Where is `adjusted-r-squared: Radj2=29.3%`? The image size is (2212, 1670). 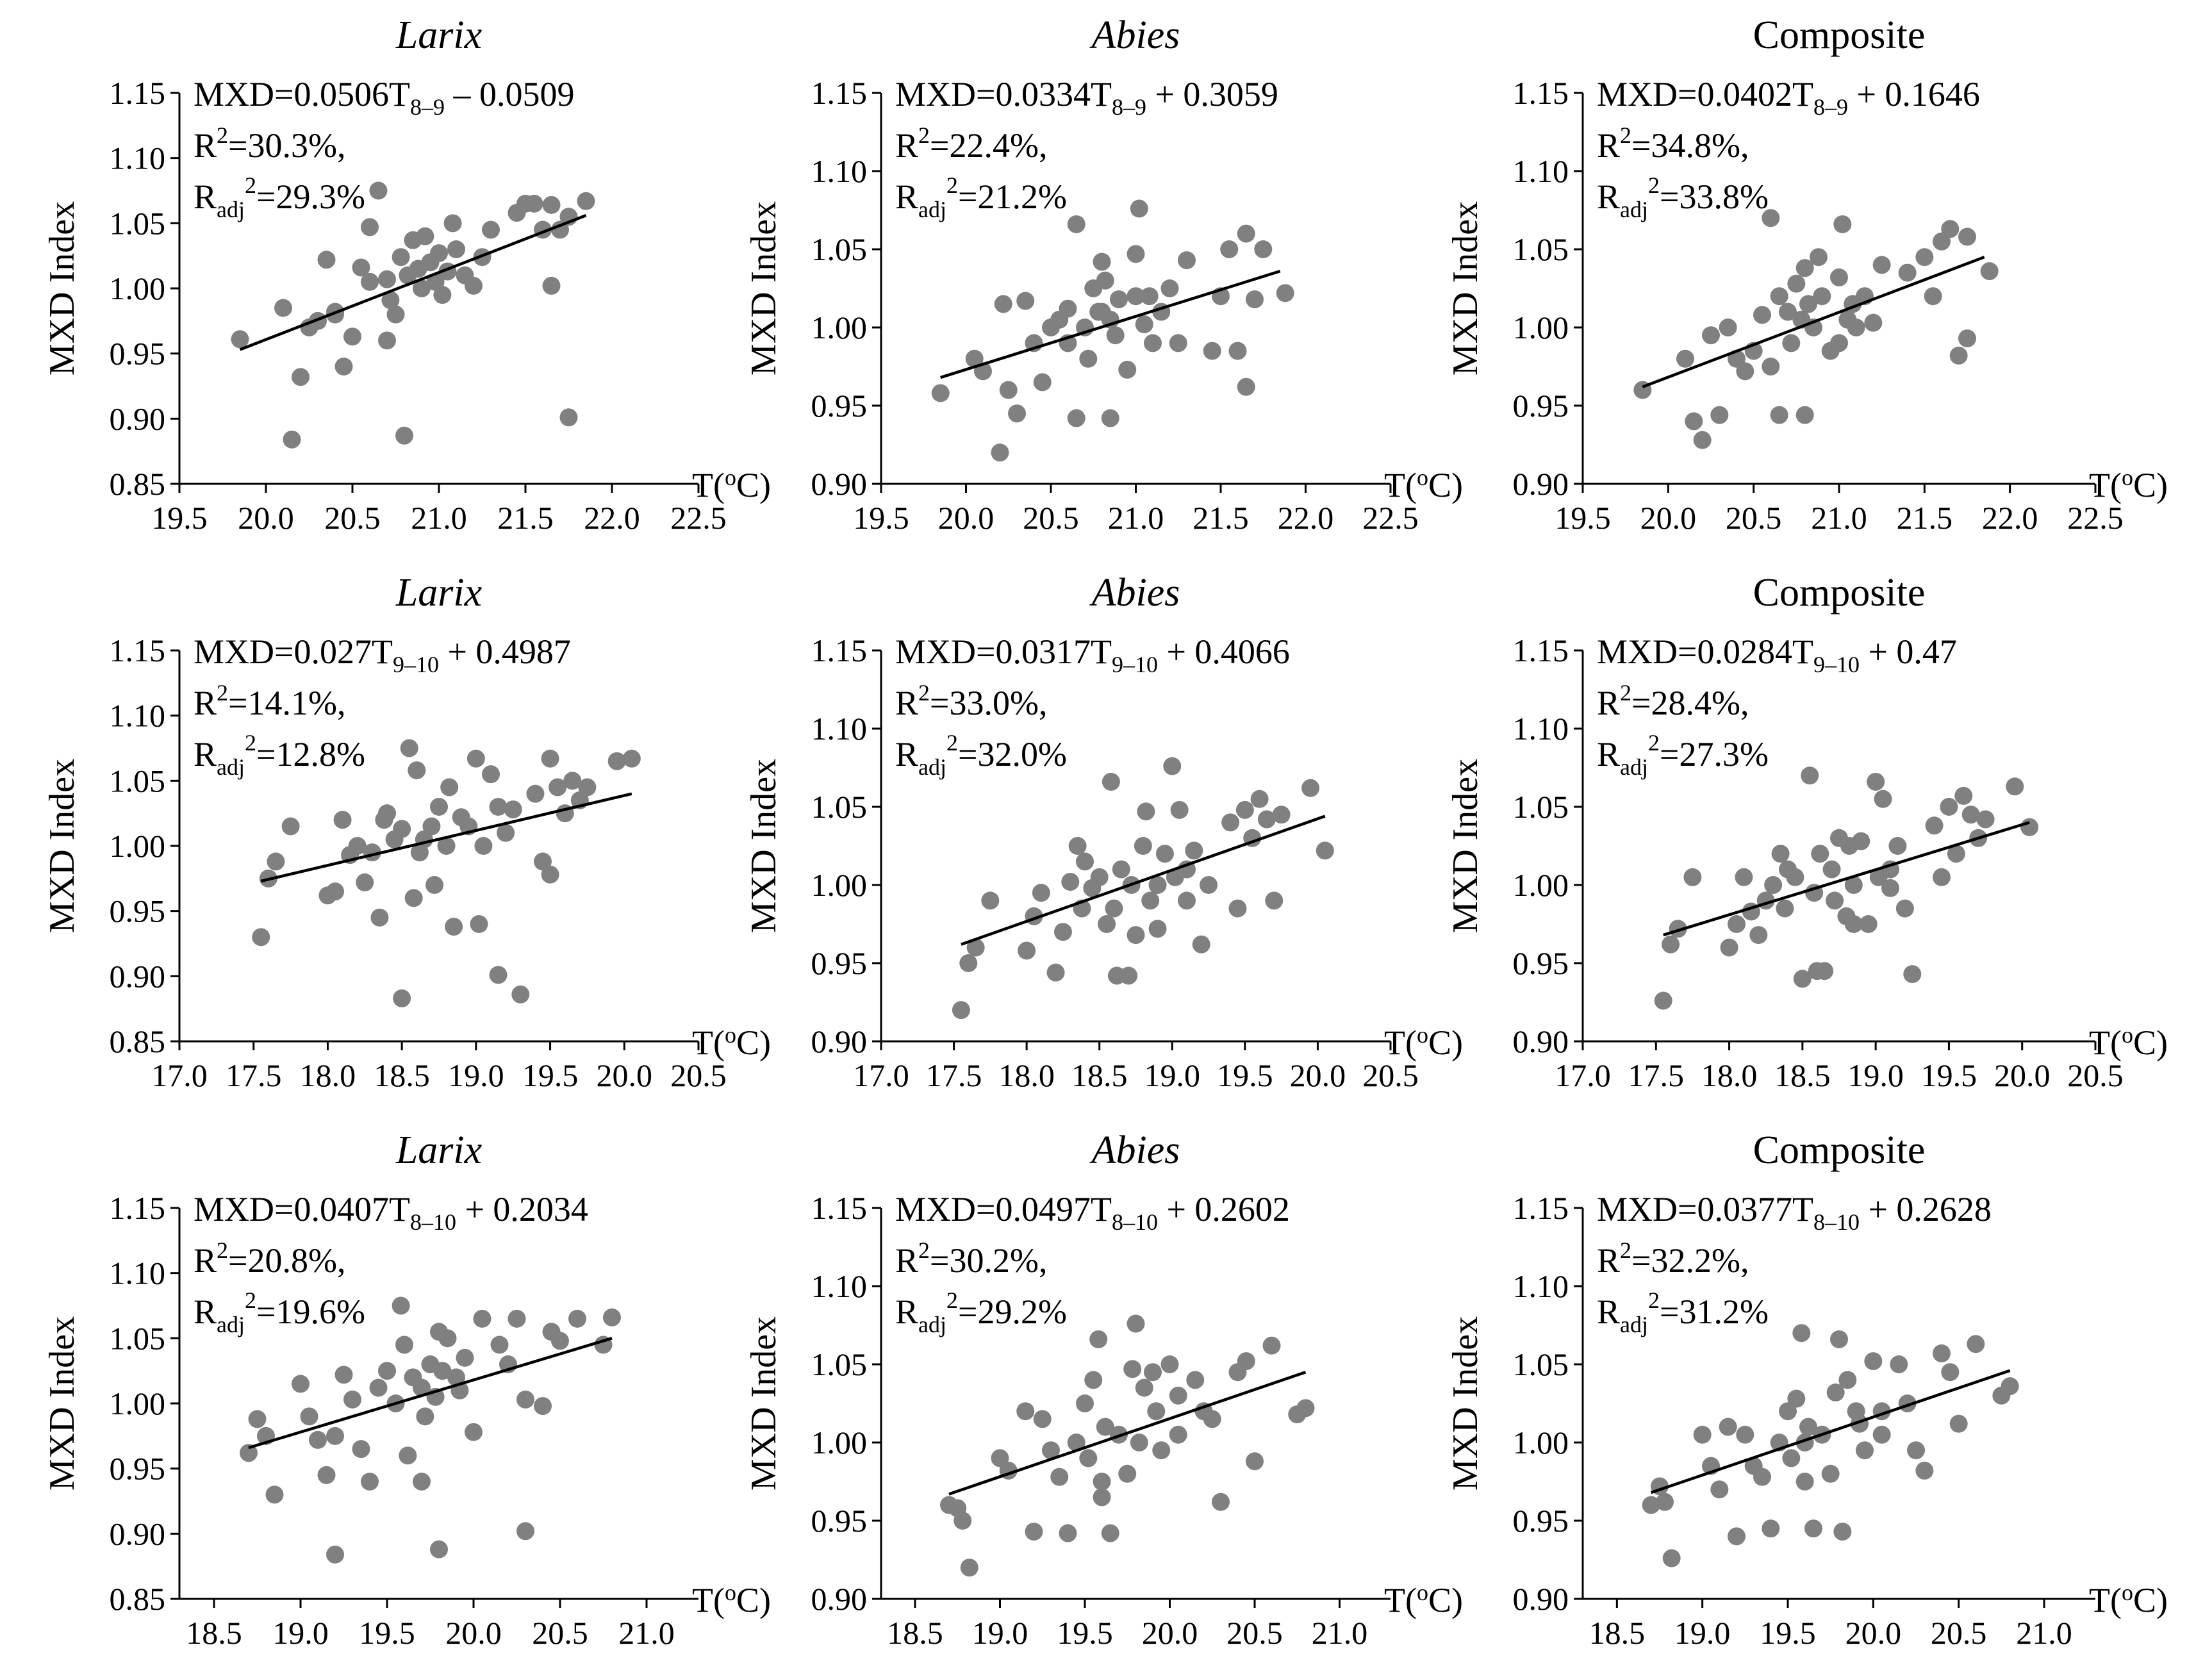 adjusted-r-squared: Radj2=29.3% is located at coordinates (279, 197).